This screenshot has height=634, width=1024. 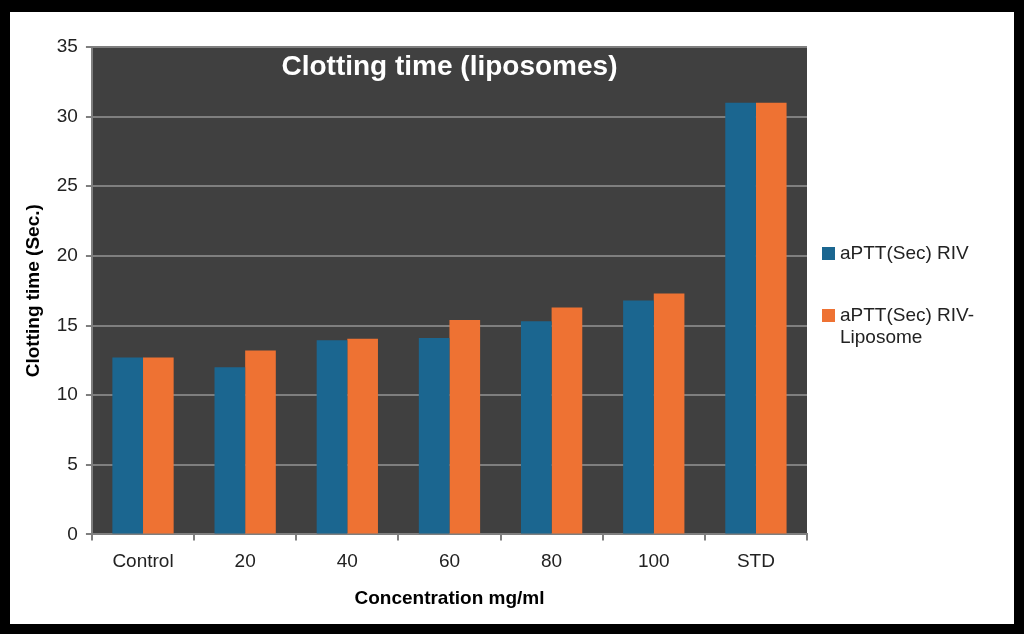 I want to click on x-tick-label: 80, so click(x=552, y=561).